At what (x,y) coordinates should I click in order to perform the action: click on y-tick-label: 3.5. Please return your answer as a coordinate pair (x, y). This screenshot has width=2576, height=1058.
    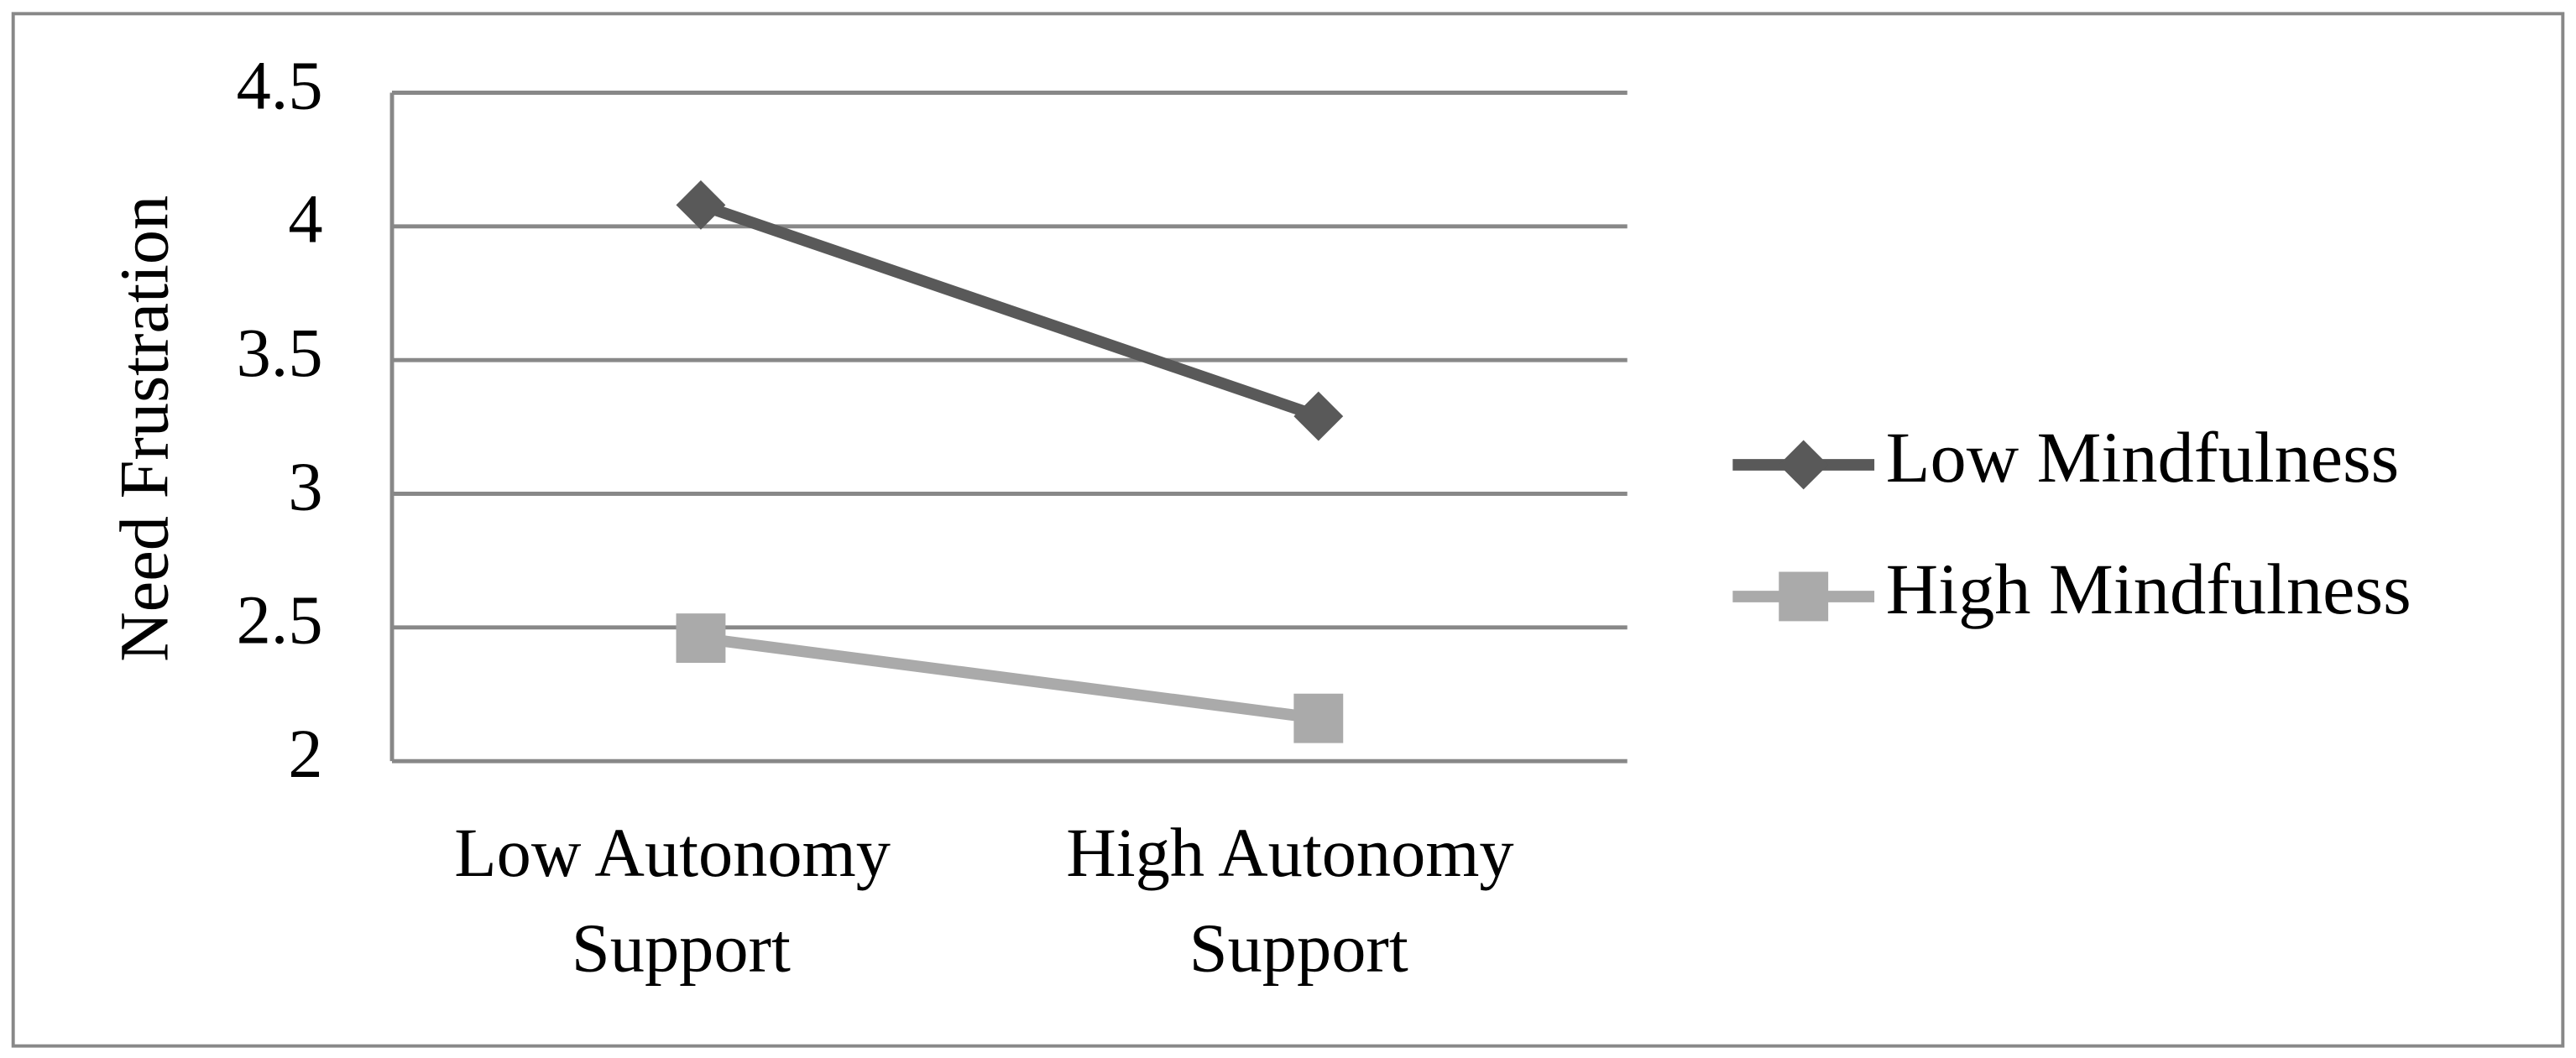
    Looking at the image, I should click on (280, 353).